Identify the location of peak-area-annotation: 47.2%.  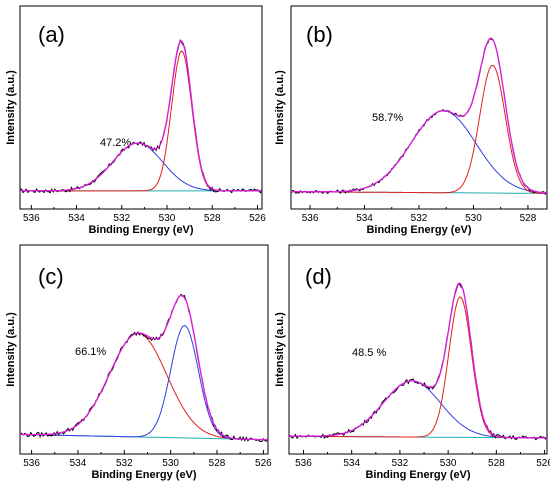
(115, 143).